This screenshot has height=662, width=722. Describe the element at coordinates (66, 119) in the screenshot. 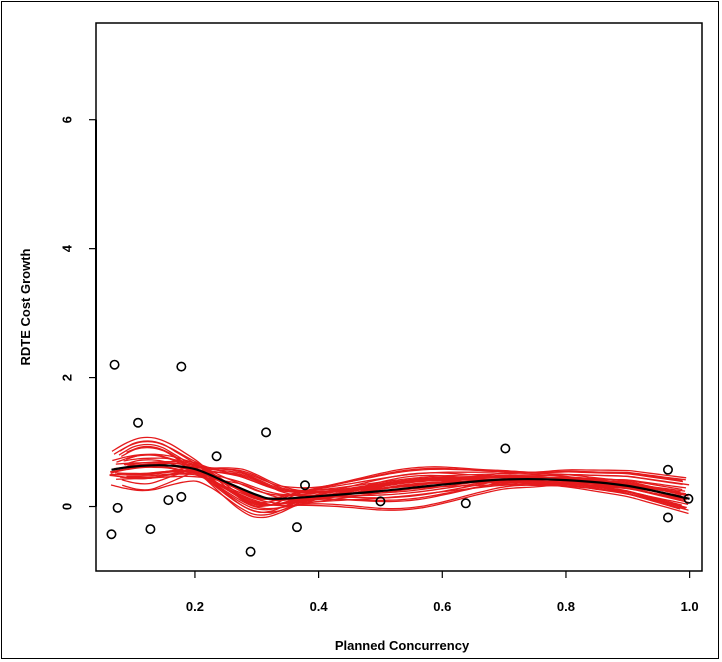

I see `y-tick-label: 6` at that location.